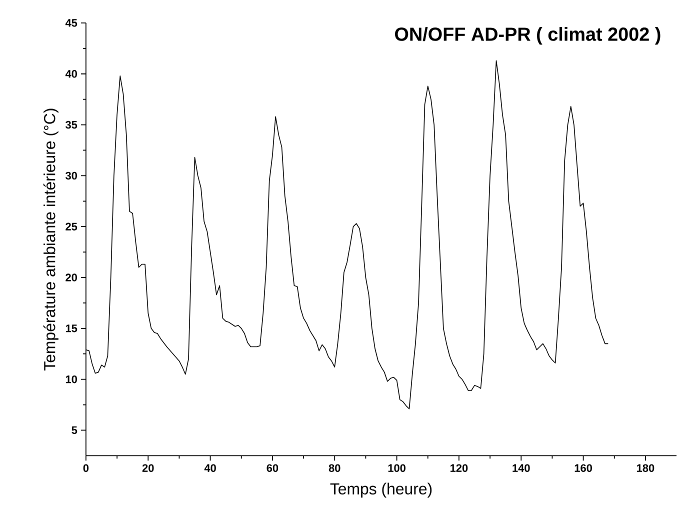 This screenshot has height=531, width=677. I want to click on x-tick-label: 60, so click(272, 468).